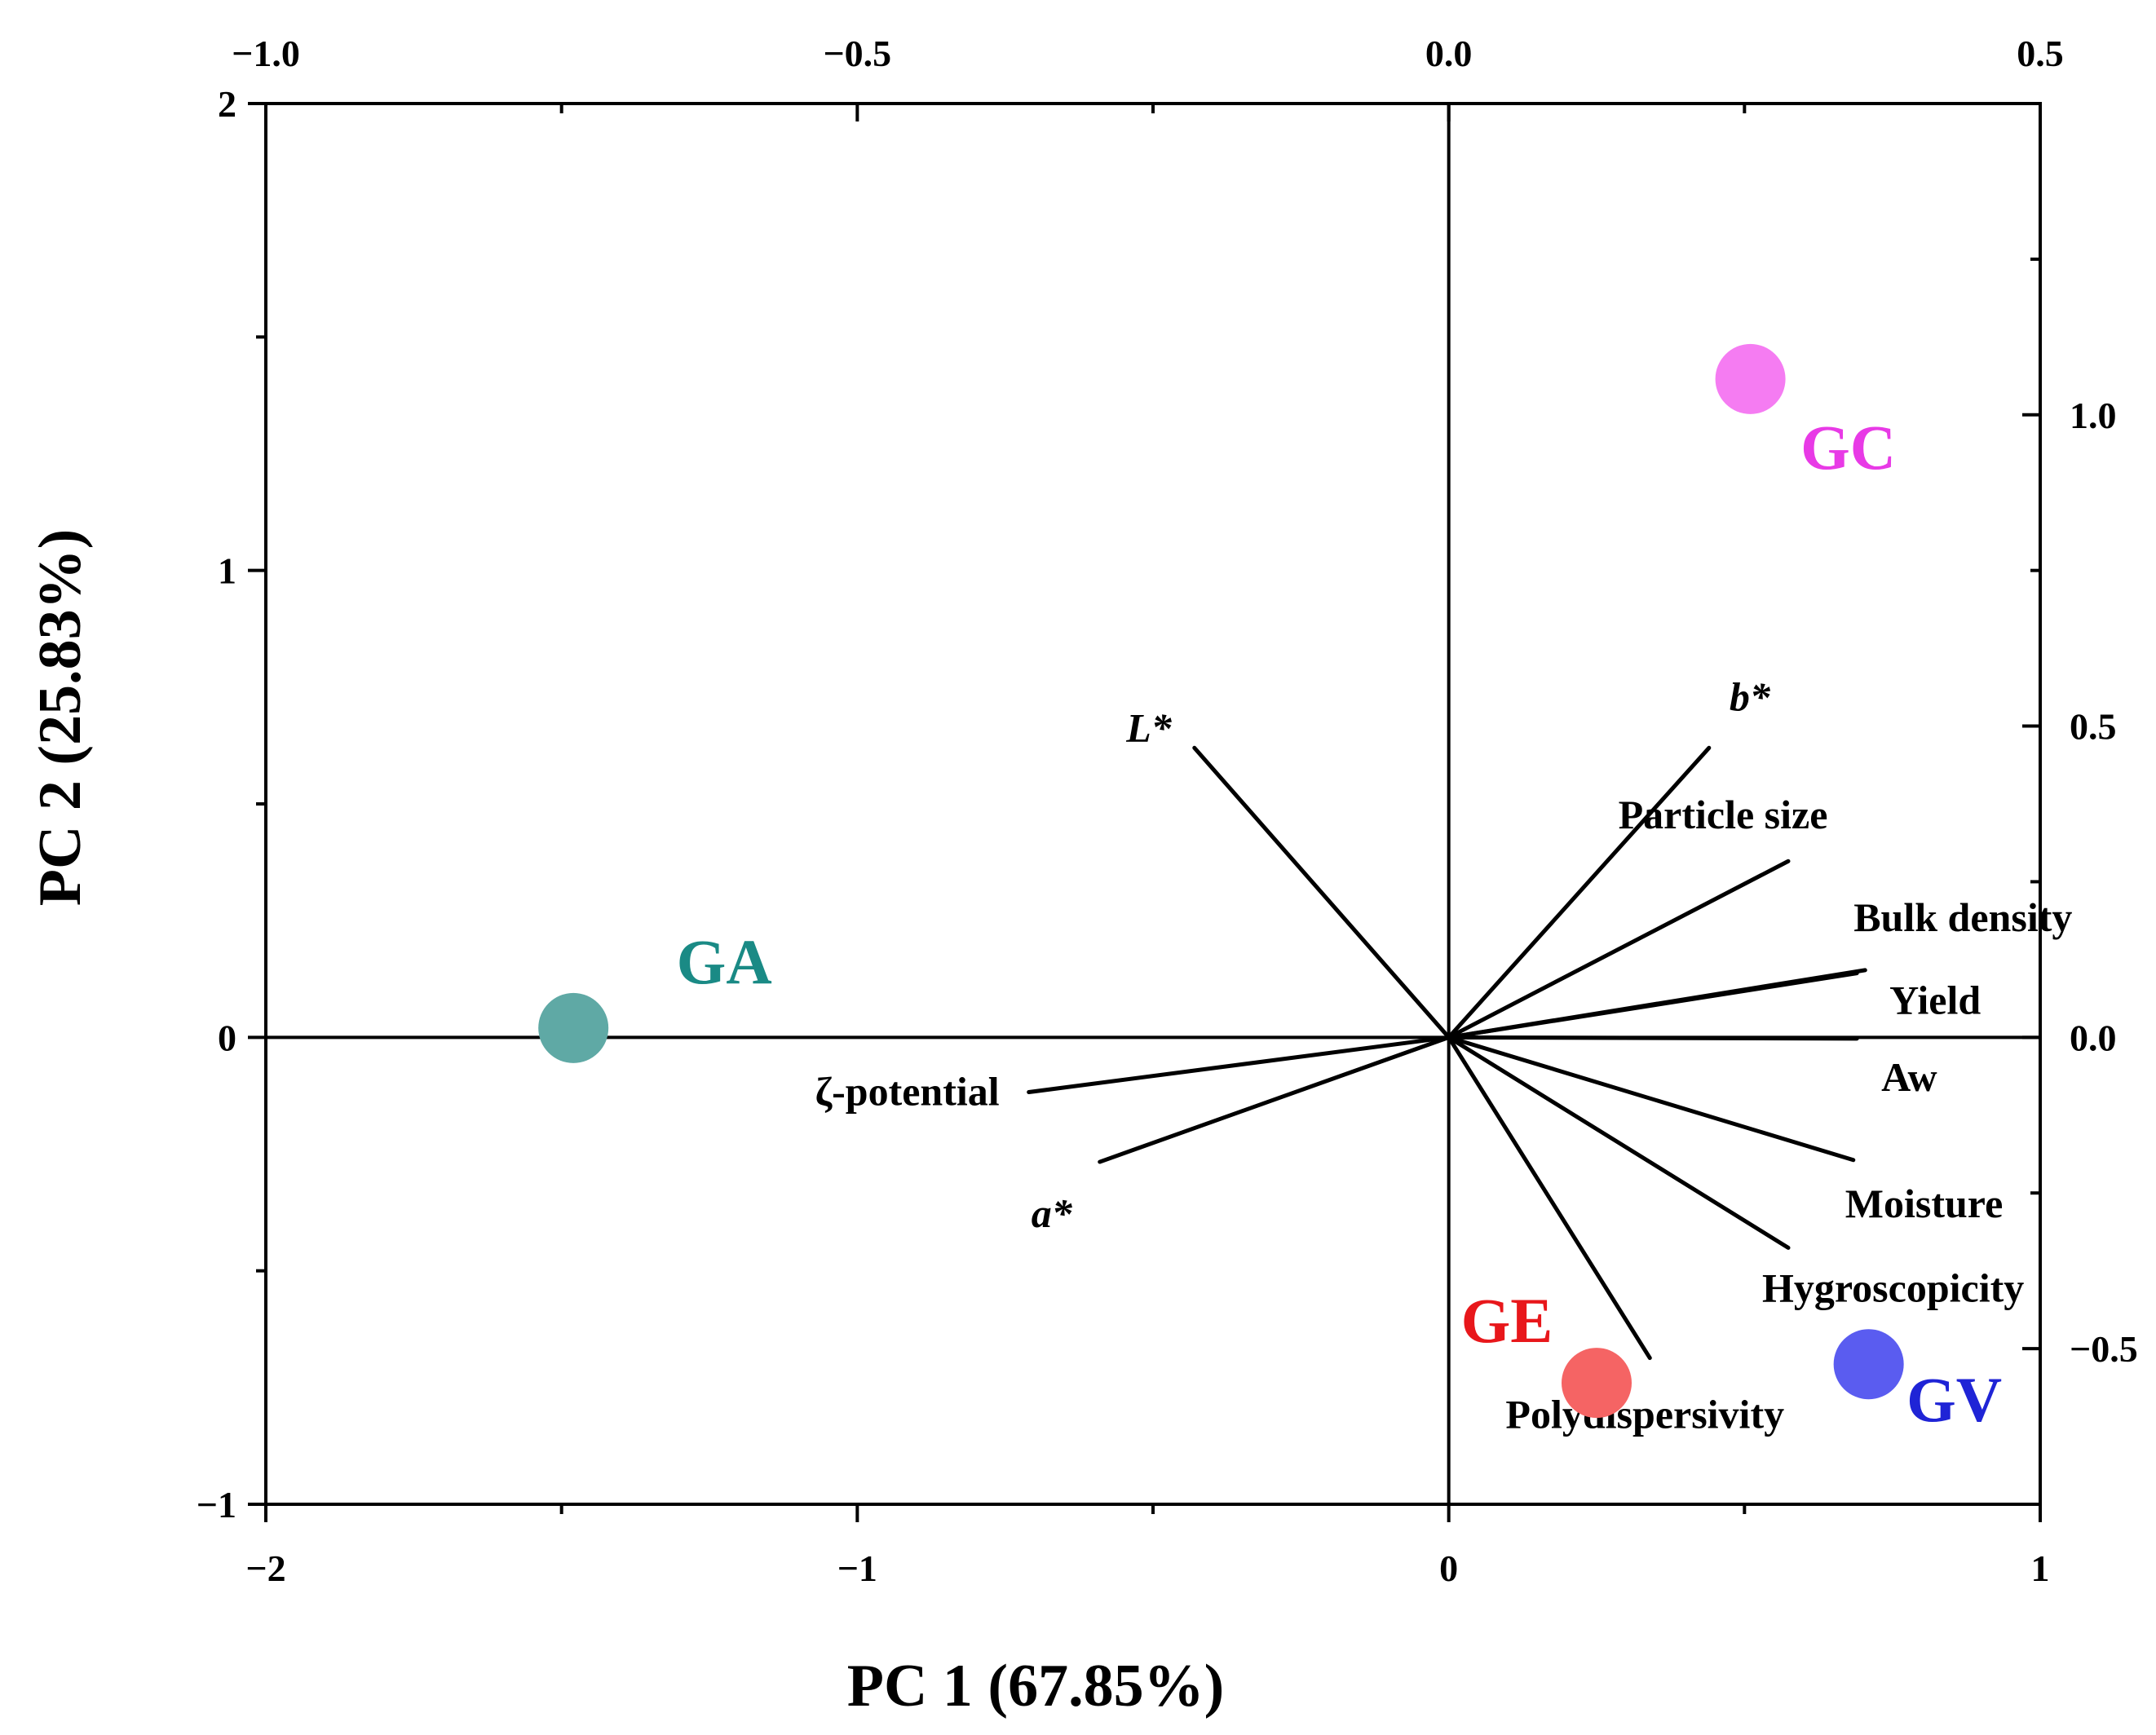  Describe the element at coordinates (724, 962) in the screenshot. I see `sample-label: GA` at that location.